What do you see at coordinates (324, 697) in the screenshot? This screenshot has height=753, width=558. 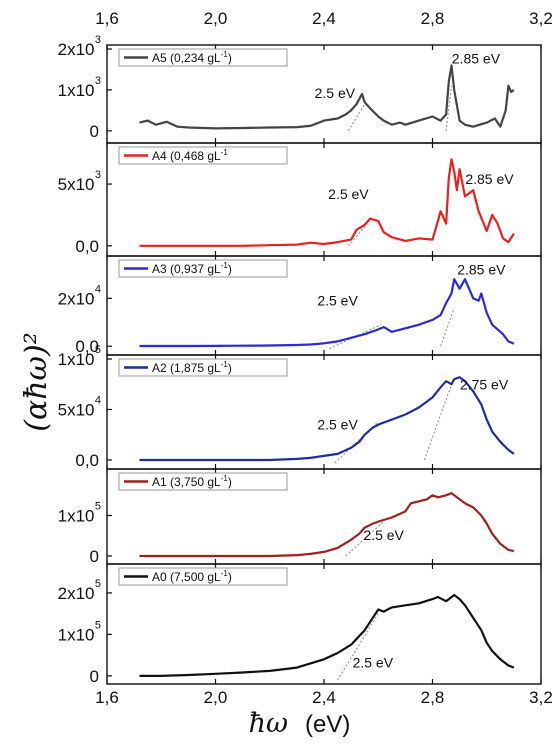 I see `x-tick-label-bottom: 2,4` at bounding box center [324, 697].